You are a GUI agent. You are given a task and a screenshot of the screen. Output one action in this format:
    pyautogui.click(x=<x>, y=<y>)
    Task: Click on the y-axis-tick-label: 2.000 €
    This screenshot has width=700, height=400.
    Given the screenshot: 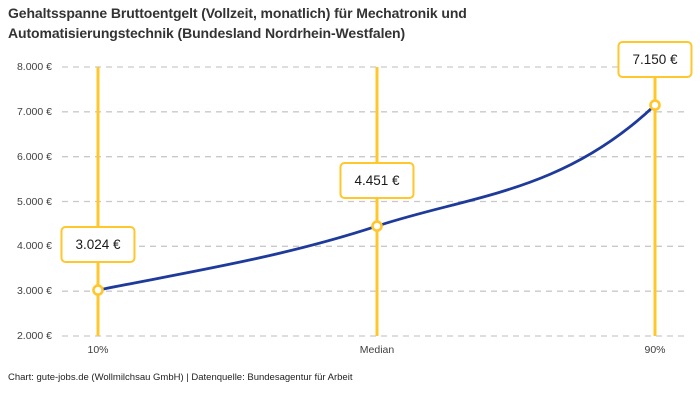 What is the action you would take?
    pyautogui.click(x=34, y=336)
    